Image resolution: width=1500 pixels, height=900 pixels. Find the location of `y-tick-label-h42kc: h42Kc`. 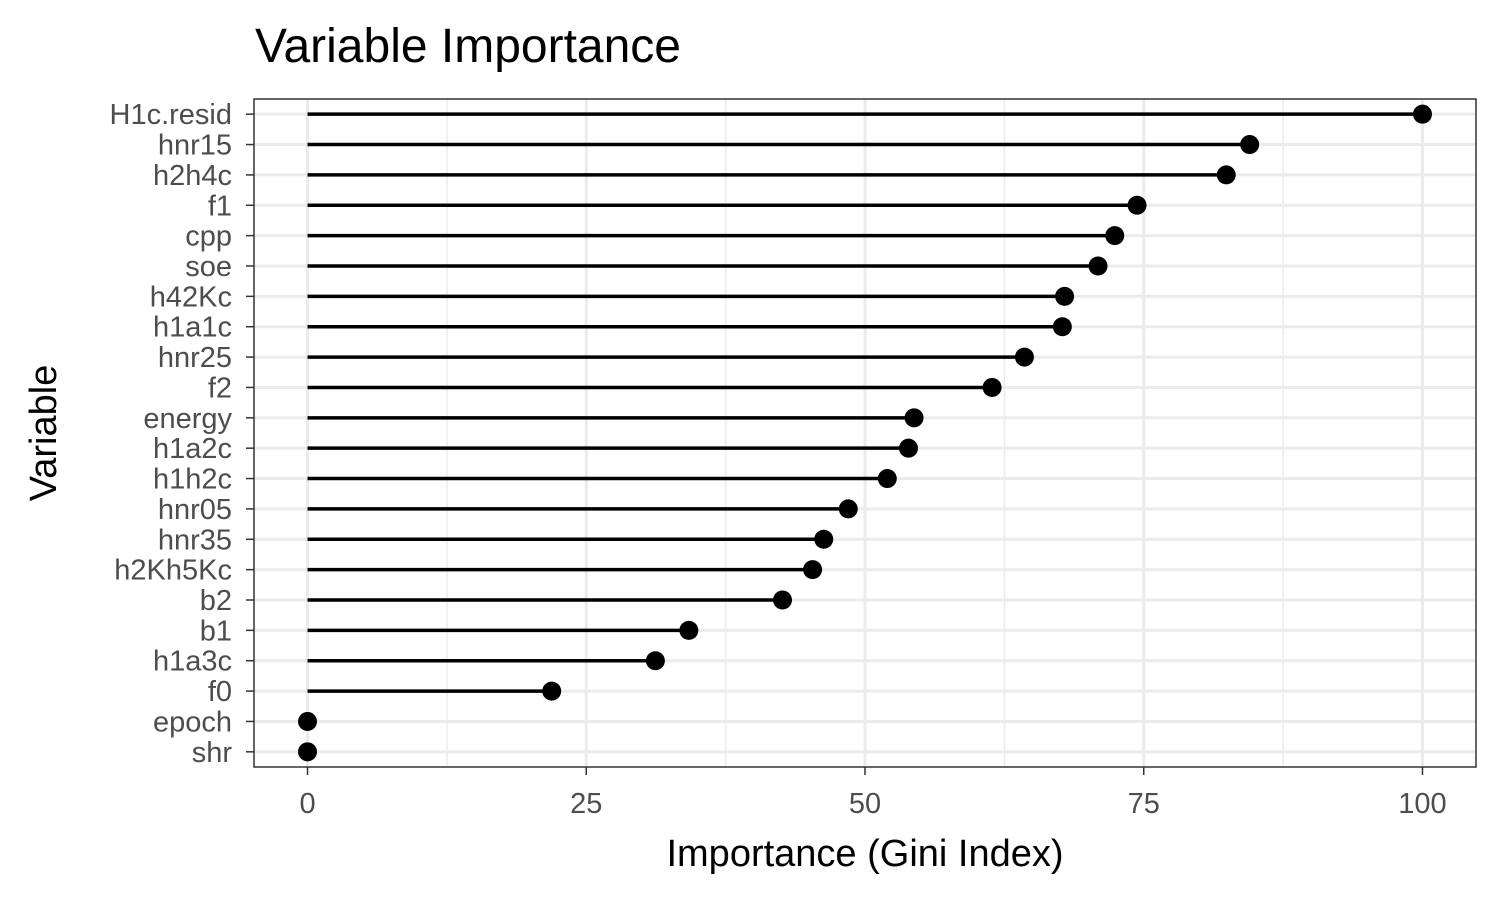

y-tick-label-h42kc: h42Kc is located at coordinates (191, 297).